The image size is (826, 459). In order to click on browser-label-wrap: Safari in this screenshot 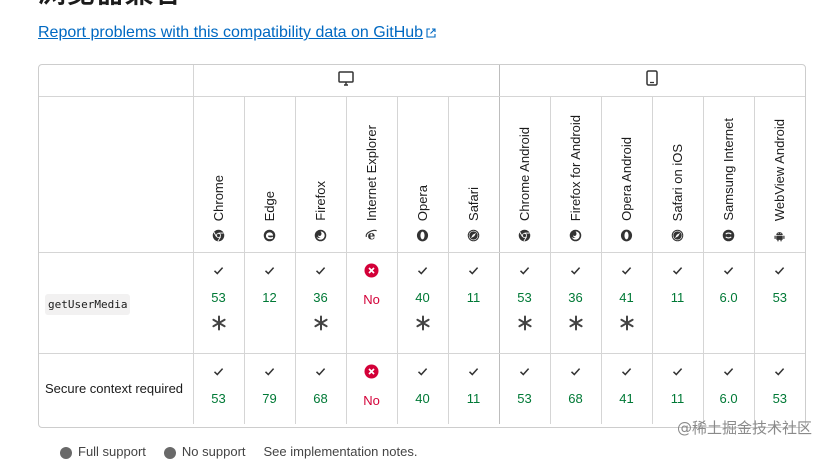, I will do `click(474, 174)`.